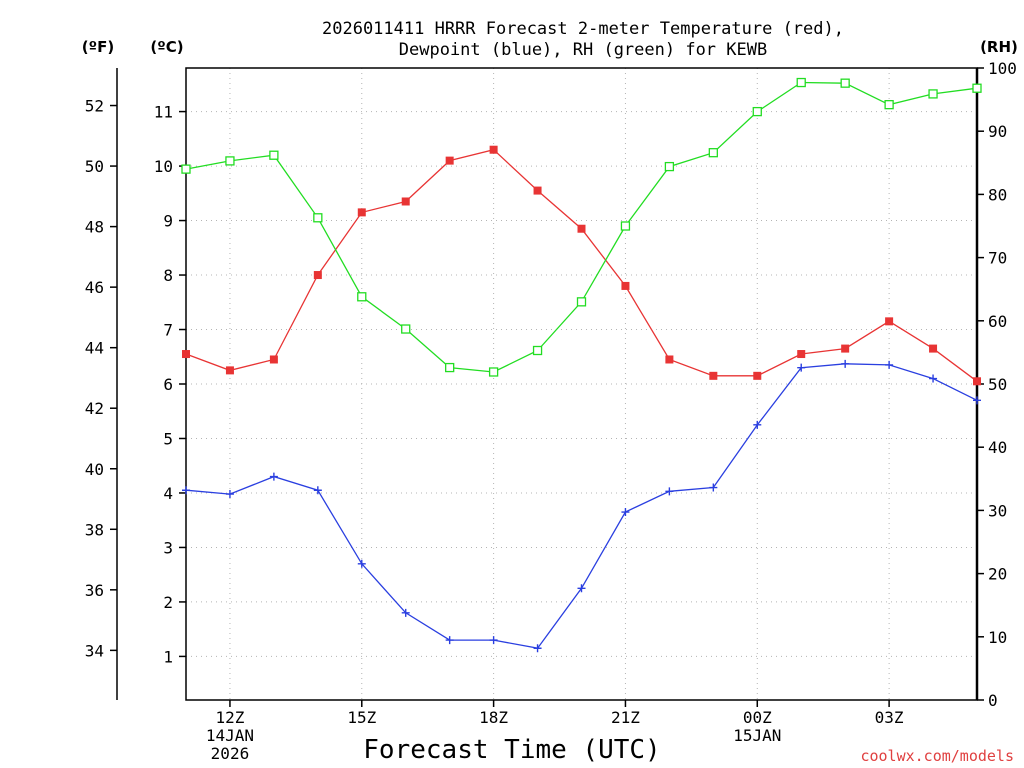  What do you see at coordinates (993, 700) in the screenshot?
I see `rh-tick-label: 0` at bounding box center [993, 700].